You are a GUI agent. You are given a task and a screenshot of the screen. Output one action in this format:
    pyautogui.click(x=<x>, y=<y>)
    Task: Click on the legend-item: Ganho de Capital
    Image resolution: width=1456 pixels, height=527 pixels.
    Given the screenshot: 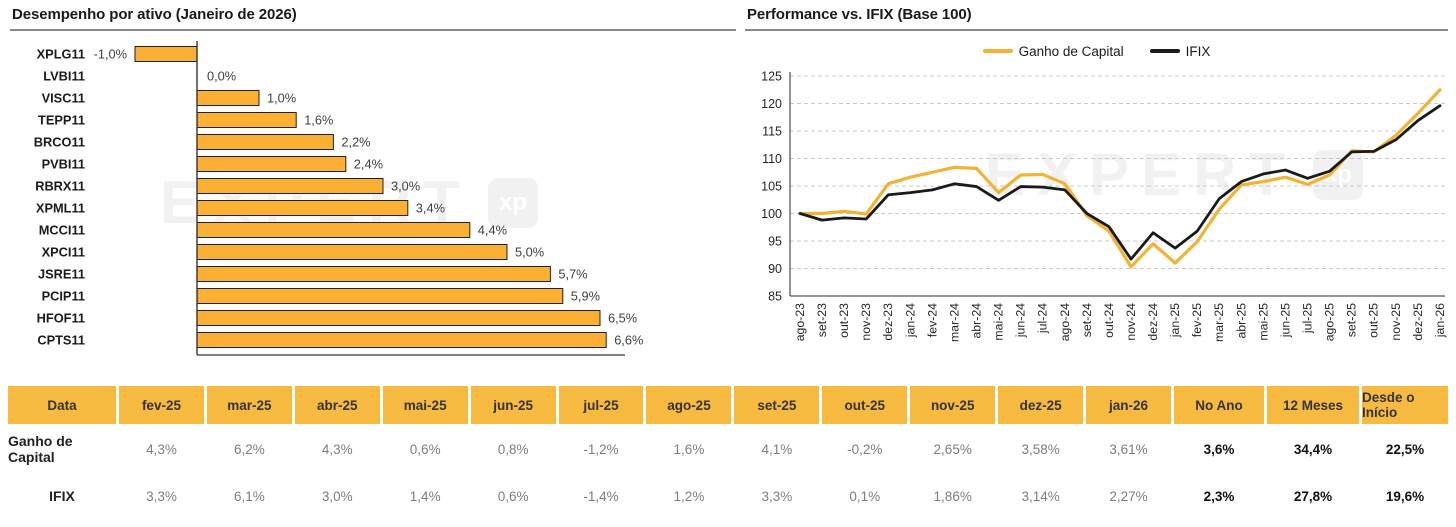 What is the action you would take?
    pyautogui.click(x=1053, y=51)
    